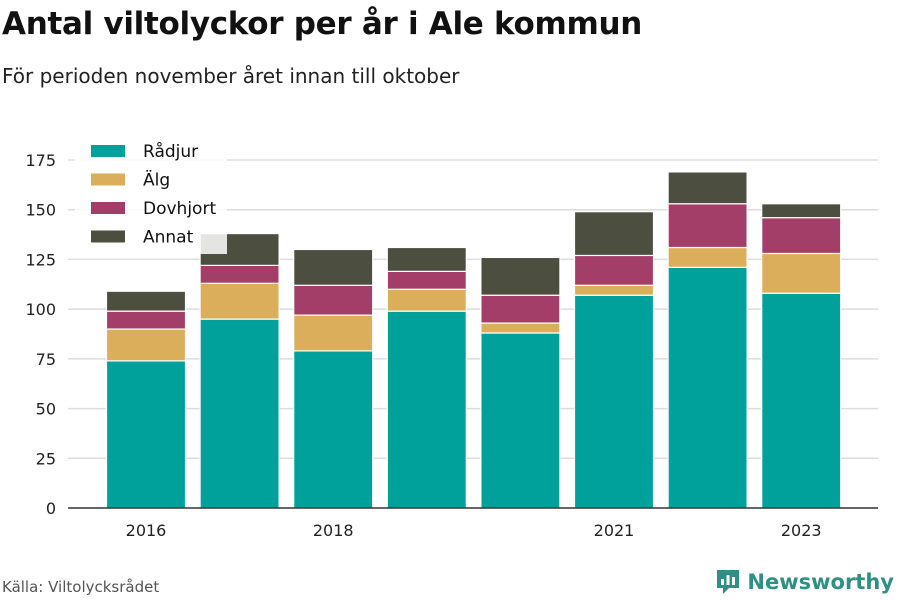  Describe the element at coordinates (801, 530) in the screenshot. I see `x-tick-label: 2023` at that location.